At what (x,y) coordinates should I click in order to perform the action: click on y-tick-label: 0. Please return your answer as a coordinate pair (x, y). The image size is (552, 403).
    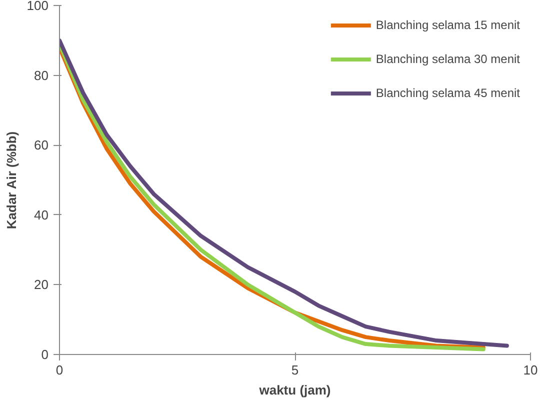
    Looking at the image, I should click on (45, 354).